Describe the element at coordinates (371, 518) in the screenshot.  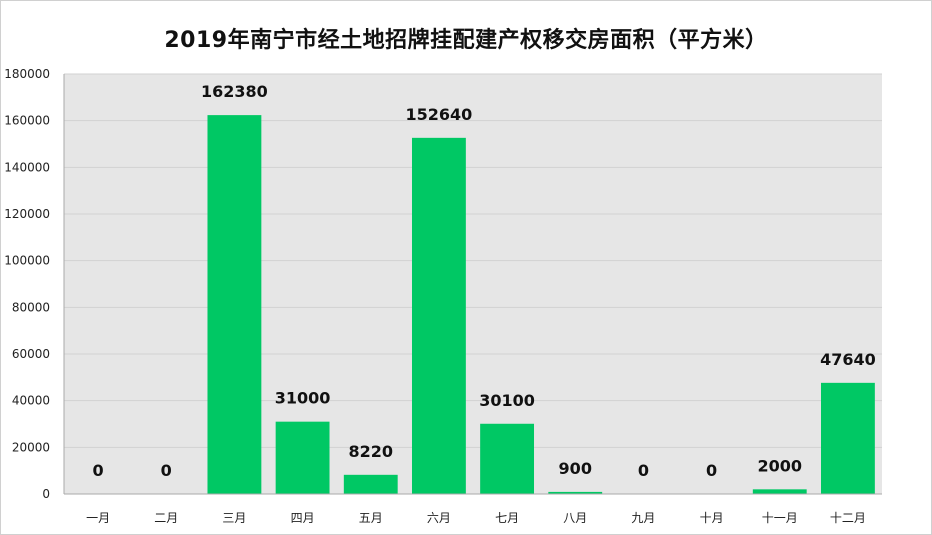
I see `x-tick-label: 五月` at that location.